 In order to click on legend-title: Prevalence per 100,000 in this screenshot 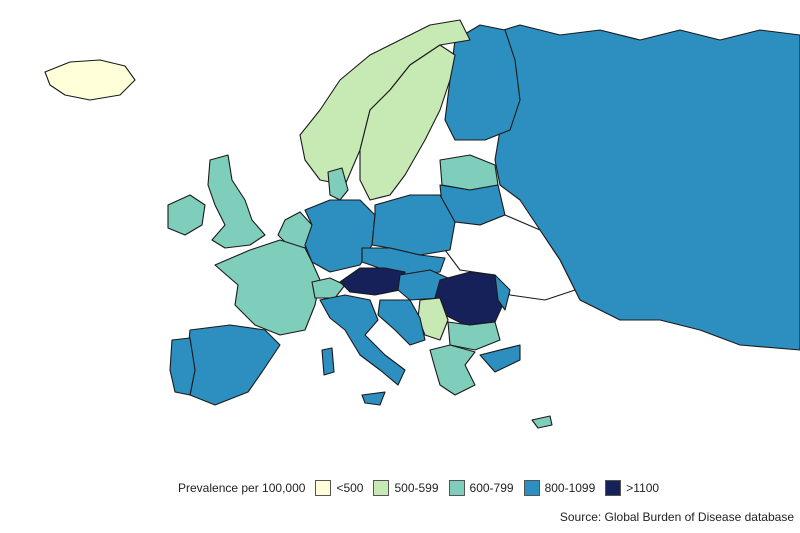, I will do `click(242, 488)`.